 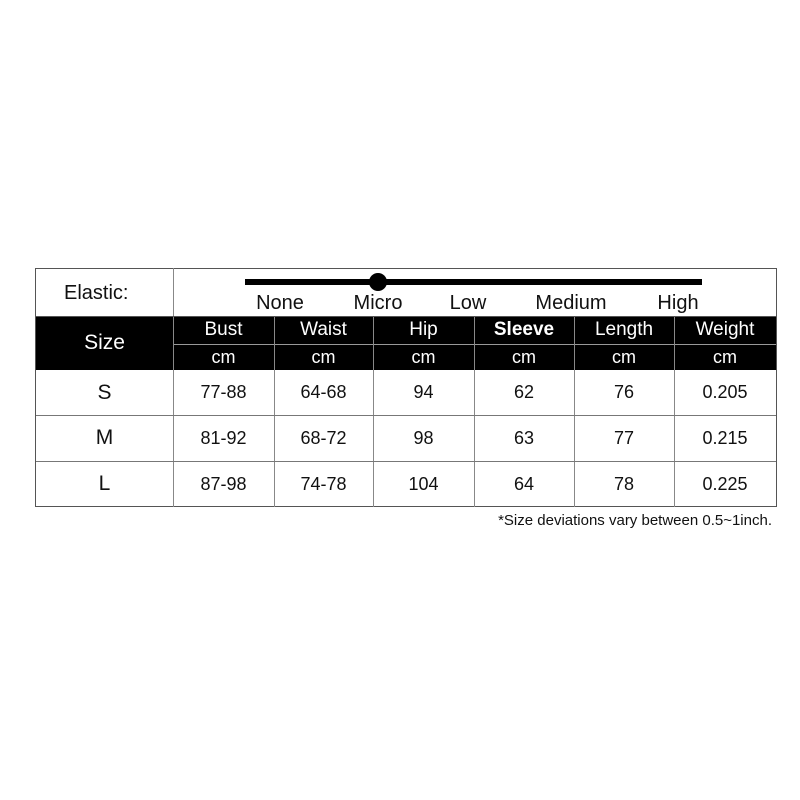 What do you see at coordinates (468, 303) in the screenshot?
I see `elastic-level-low: Low` at bounding box center [468, 303].